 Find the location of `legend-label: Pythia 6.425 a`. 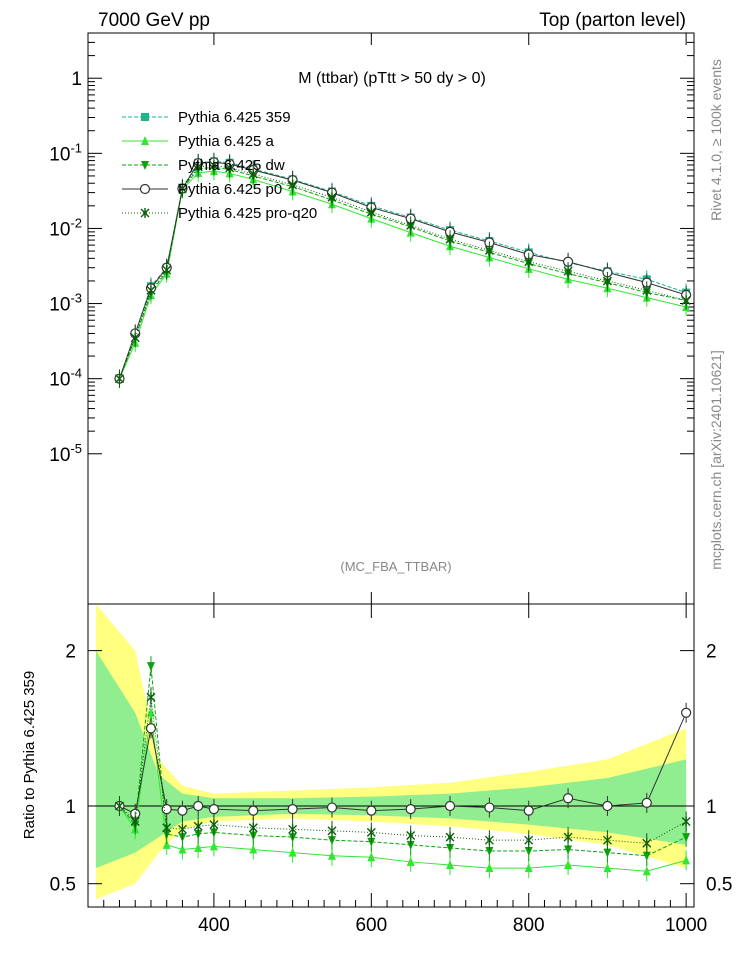

legend-label: Pythia 6.425 a is located at coordinates (226, 141).